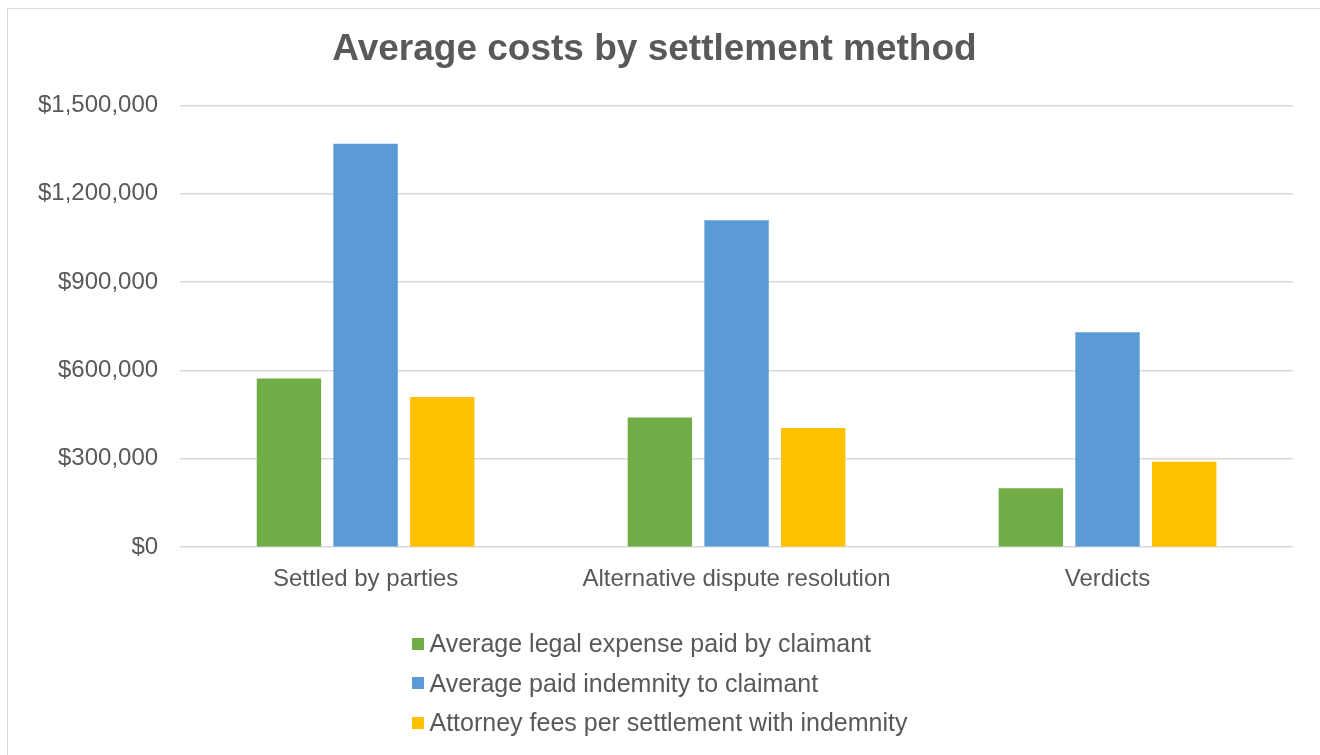  Describe the element at coordinates (736, 578) in the screenshot. I see `x-tick-label: Alternative dispute resolution` at that location.